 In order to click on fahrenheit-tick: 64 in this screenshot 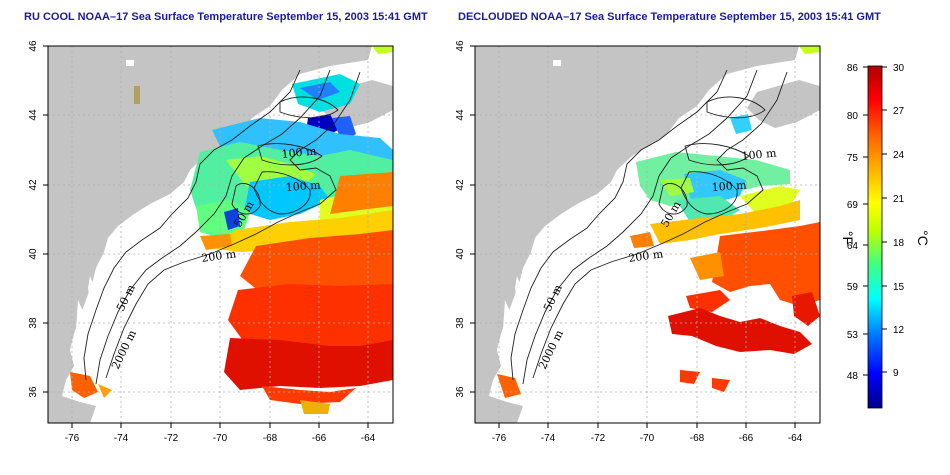, I will do `click(853, 246)`.